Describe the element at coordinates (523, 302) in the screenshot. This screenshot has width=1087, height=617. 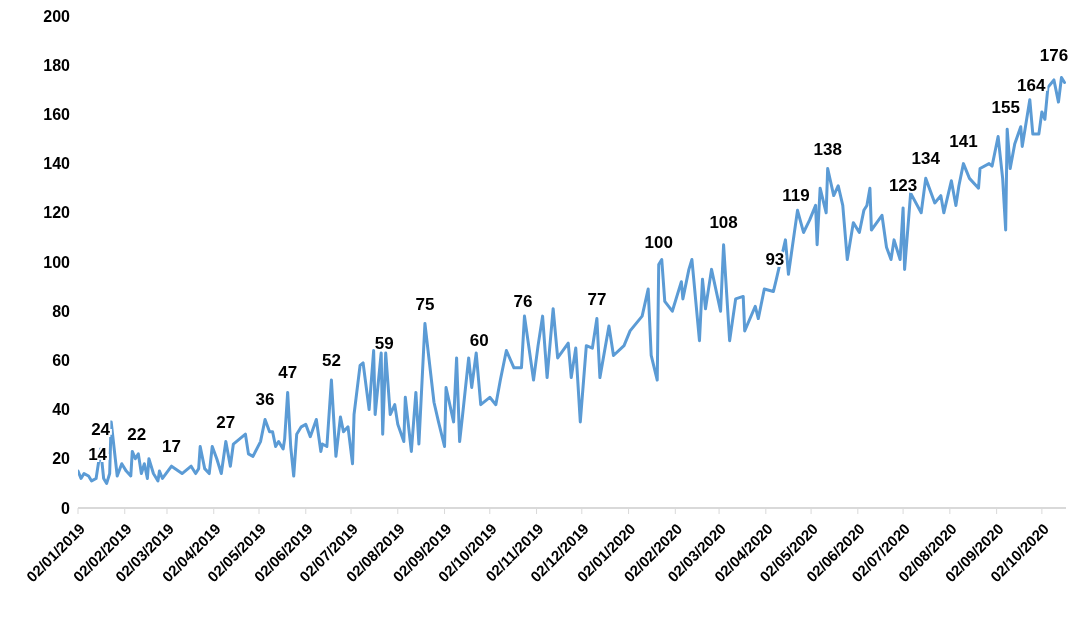
I see `annotation: 76` at that location.